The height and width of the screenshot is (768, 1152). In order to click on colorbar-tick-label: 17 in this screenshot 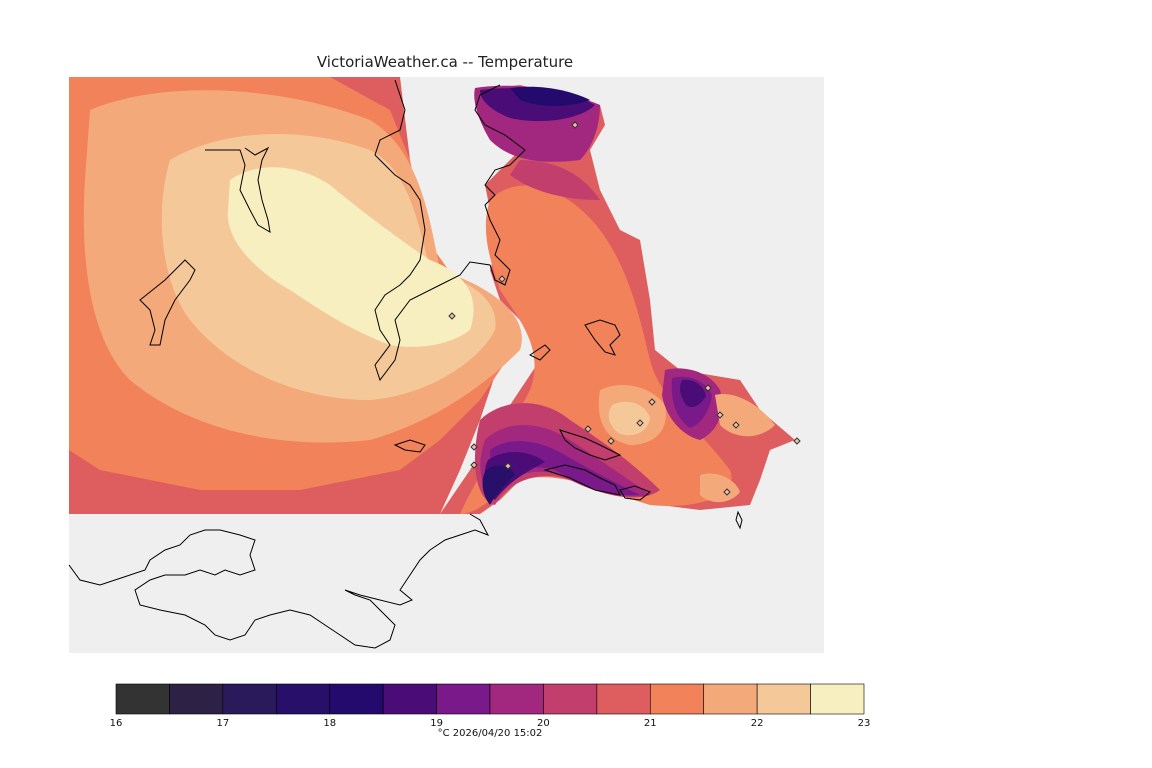, I will do `click(222, 723)`.